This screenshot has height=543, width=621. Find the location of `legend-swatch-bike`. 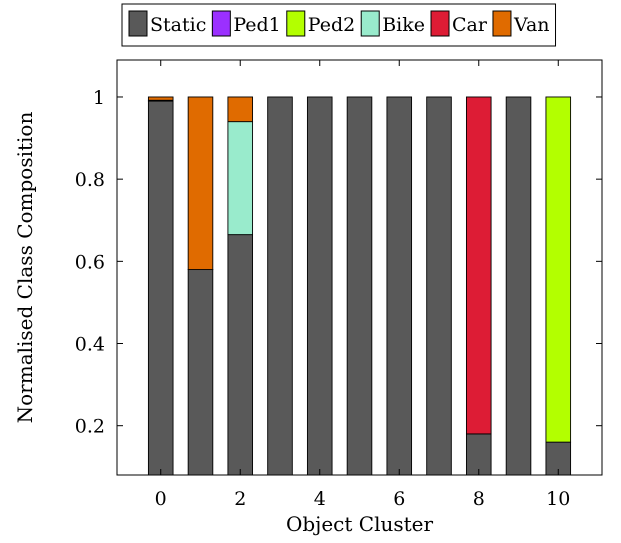

legend-swatch-bike is located at coordinates (370, 23).